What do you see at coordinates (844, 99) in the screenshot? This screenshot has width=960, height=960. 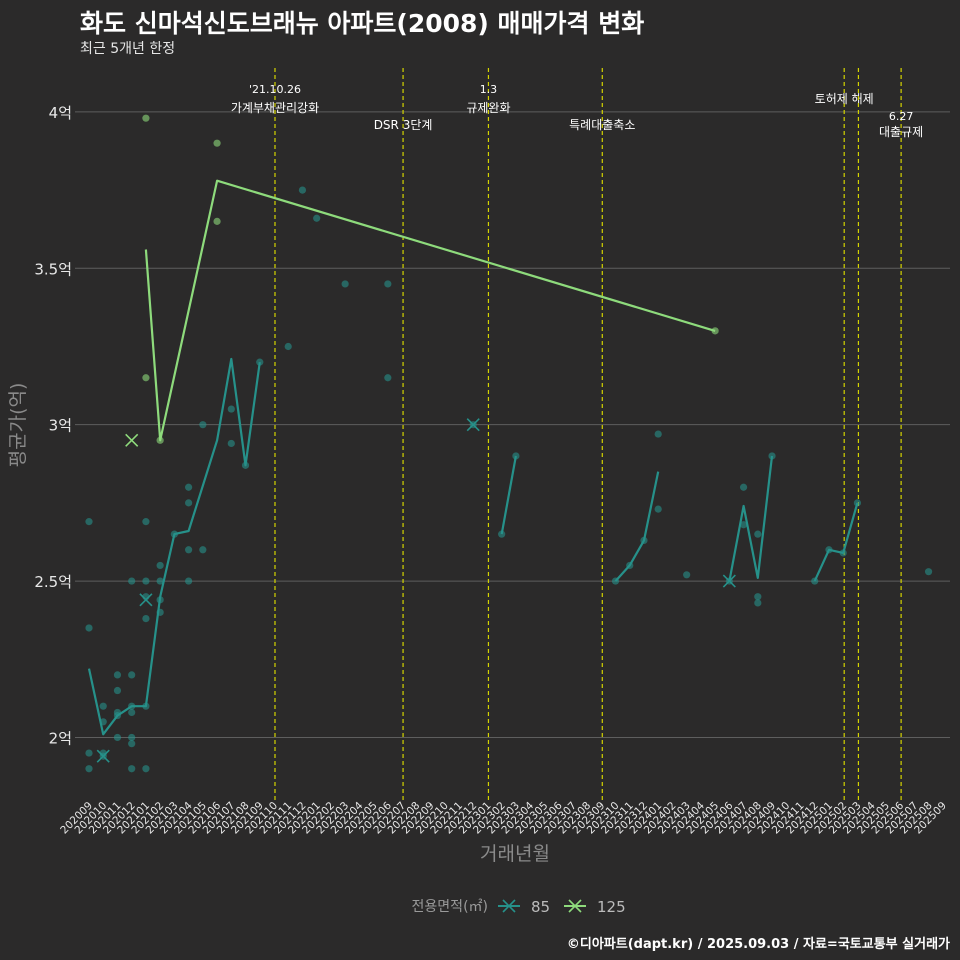 I see `event-label: 토허제 해제` at bounding box center [844, 99].